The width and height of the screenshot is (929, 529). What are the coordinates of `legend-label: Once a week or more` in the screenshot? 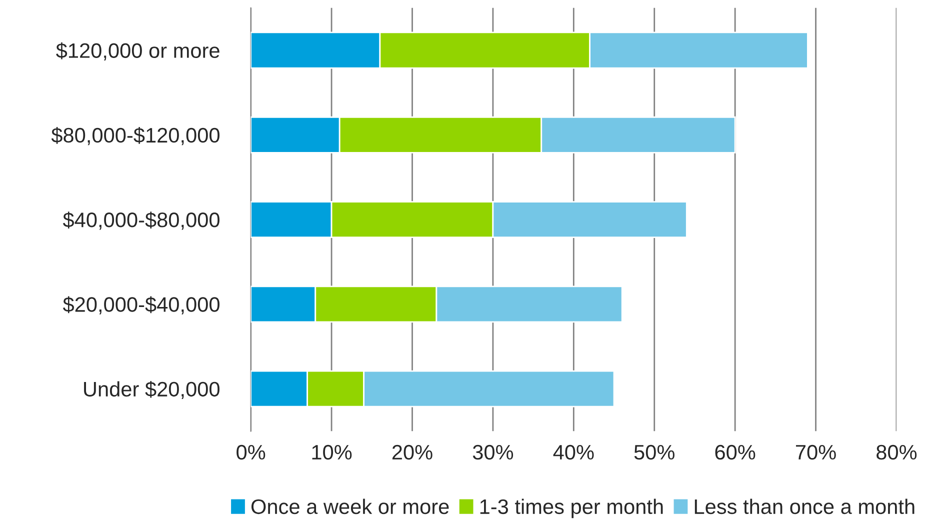 It's located at (350, 506).